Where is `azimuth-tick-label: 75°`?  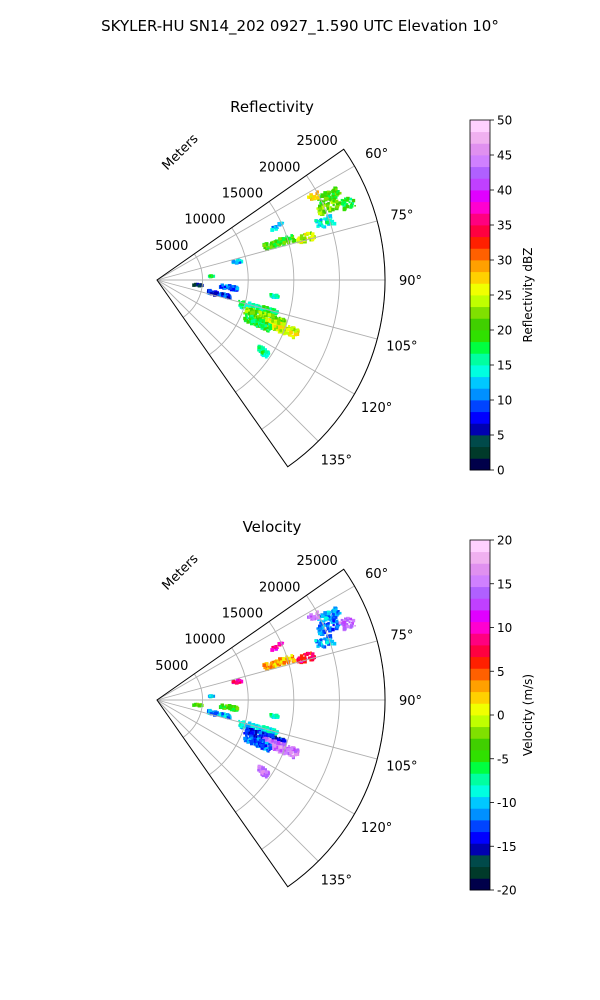
azimuth-tick-label: 75° is located at coordinates (401, 215).